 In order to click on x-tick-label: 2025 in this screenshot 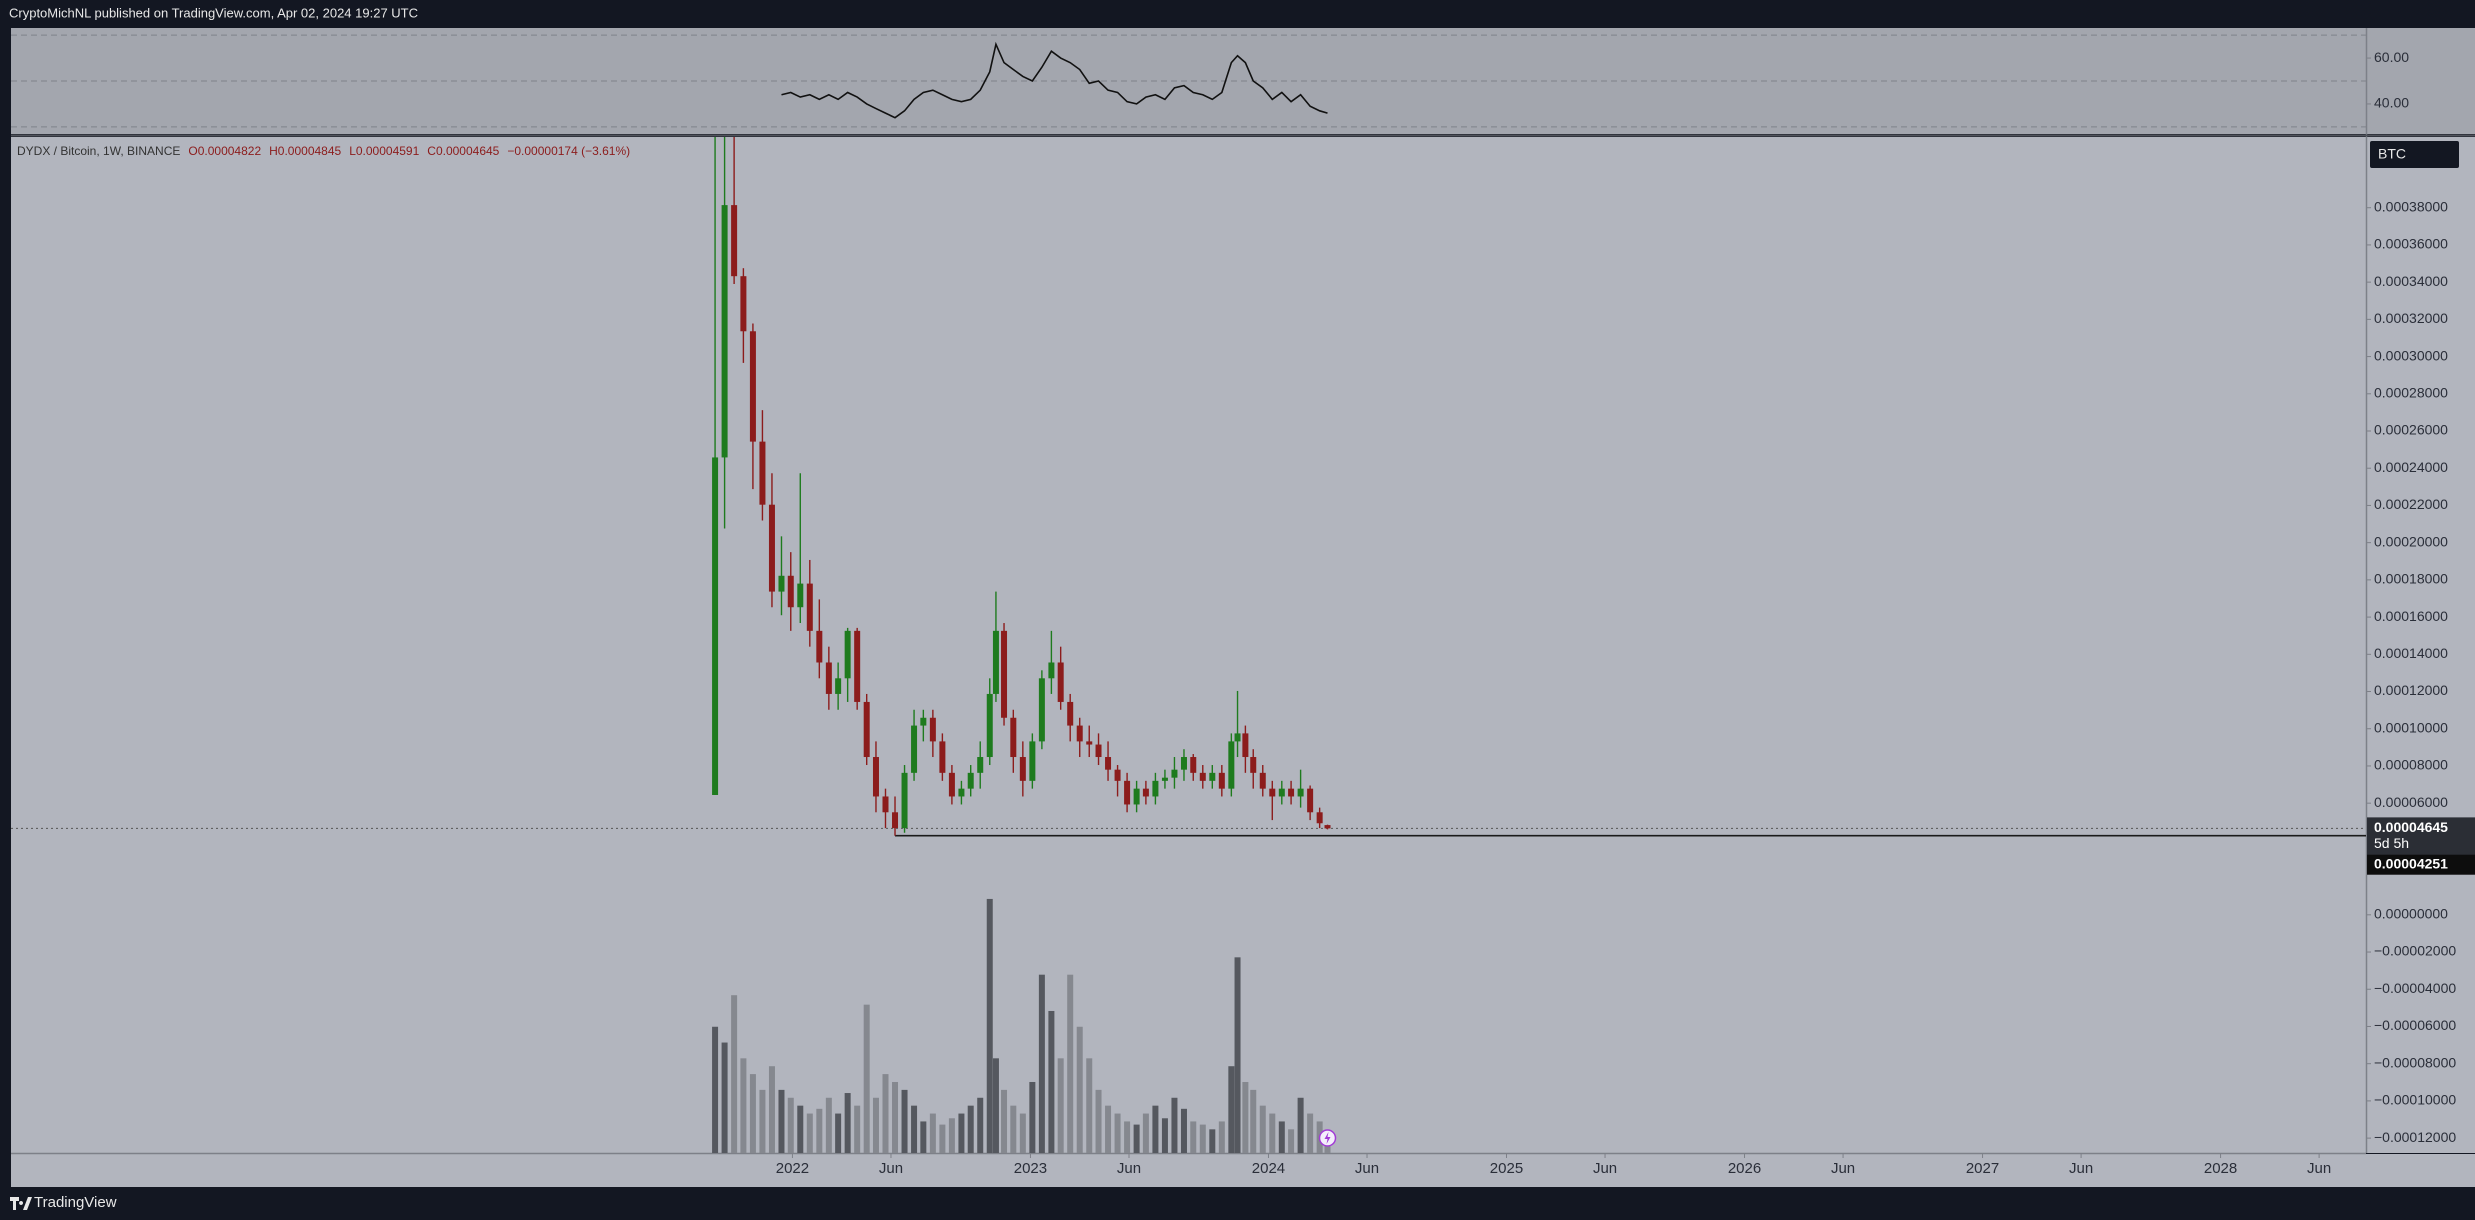, I will do `click(1506, 1168)`.